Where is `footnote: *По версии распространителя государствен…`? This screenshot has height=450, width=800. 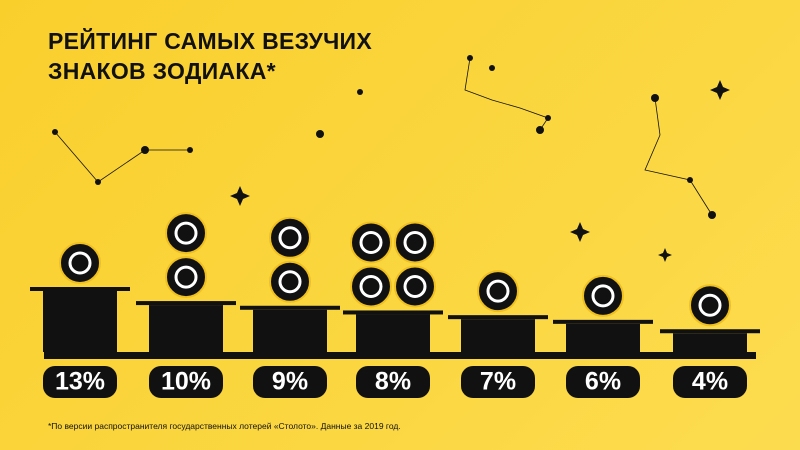
footnote: *По версии распространителя государствен… is located at coordinates (224, 426).